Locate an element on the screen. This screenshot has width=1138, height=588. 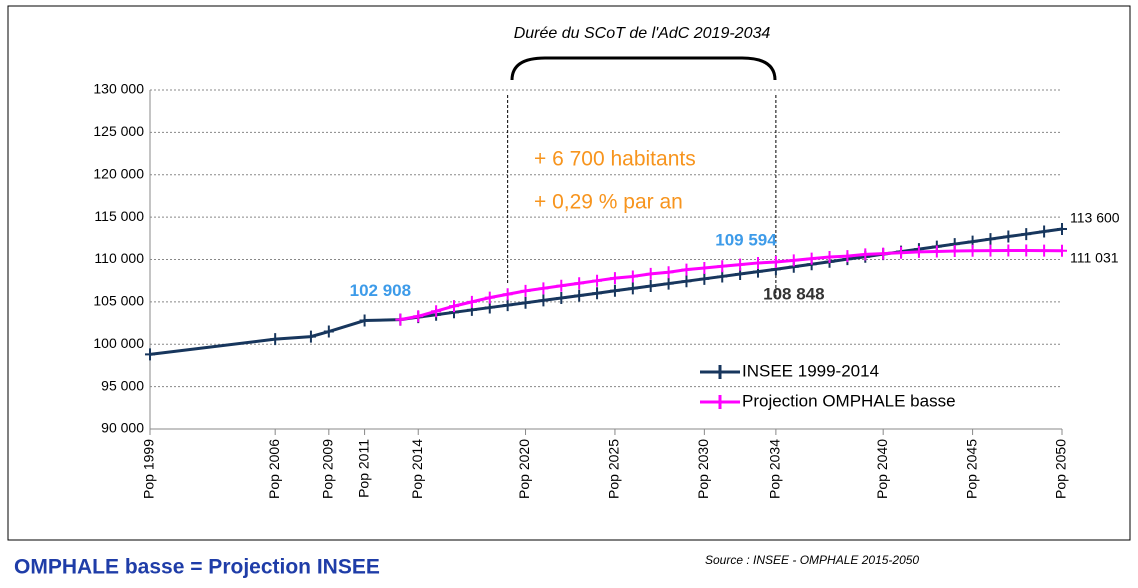
x-tick-label: Pop 2020 is located at coordinates (524, 469).